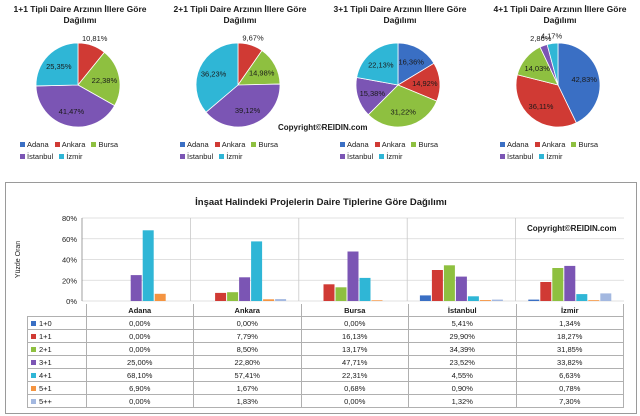  Describe the element at coordinates (354, 349) in the screenshot. I see `table-cell: 13,17%` at that location.